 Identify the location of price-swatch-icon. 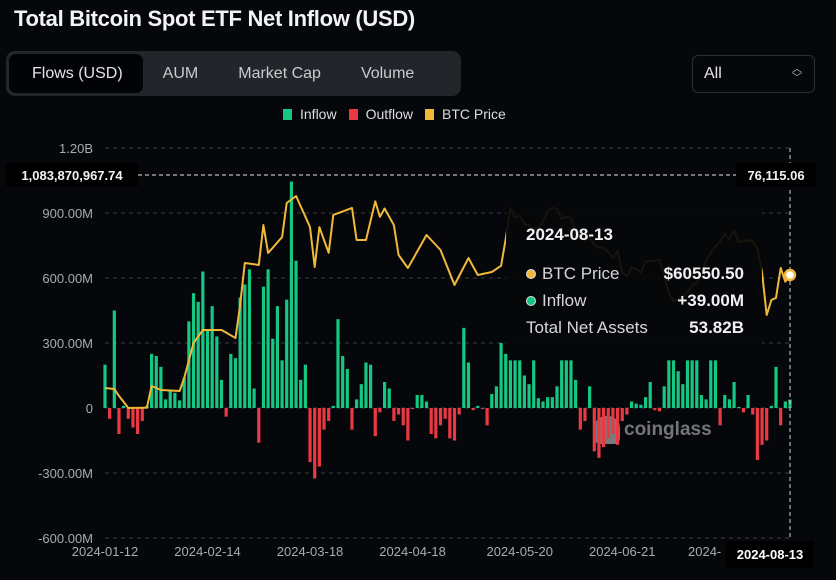
(430, 114).